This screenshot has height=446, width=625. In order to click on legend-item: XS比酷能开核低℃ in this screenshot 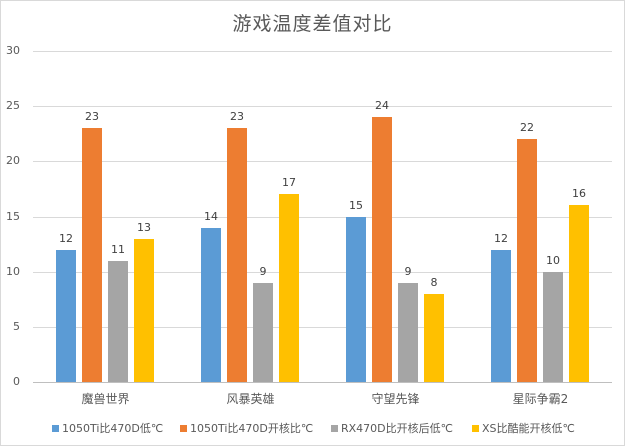, I will do `click(523, 428)`.